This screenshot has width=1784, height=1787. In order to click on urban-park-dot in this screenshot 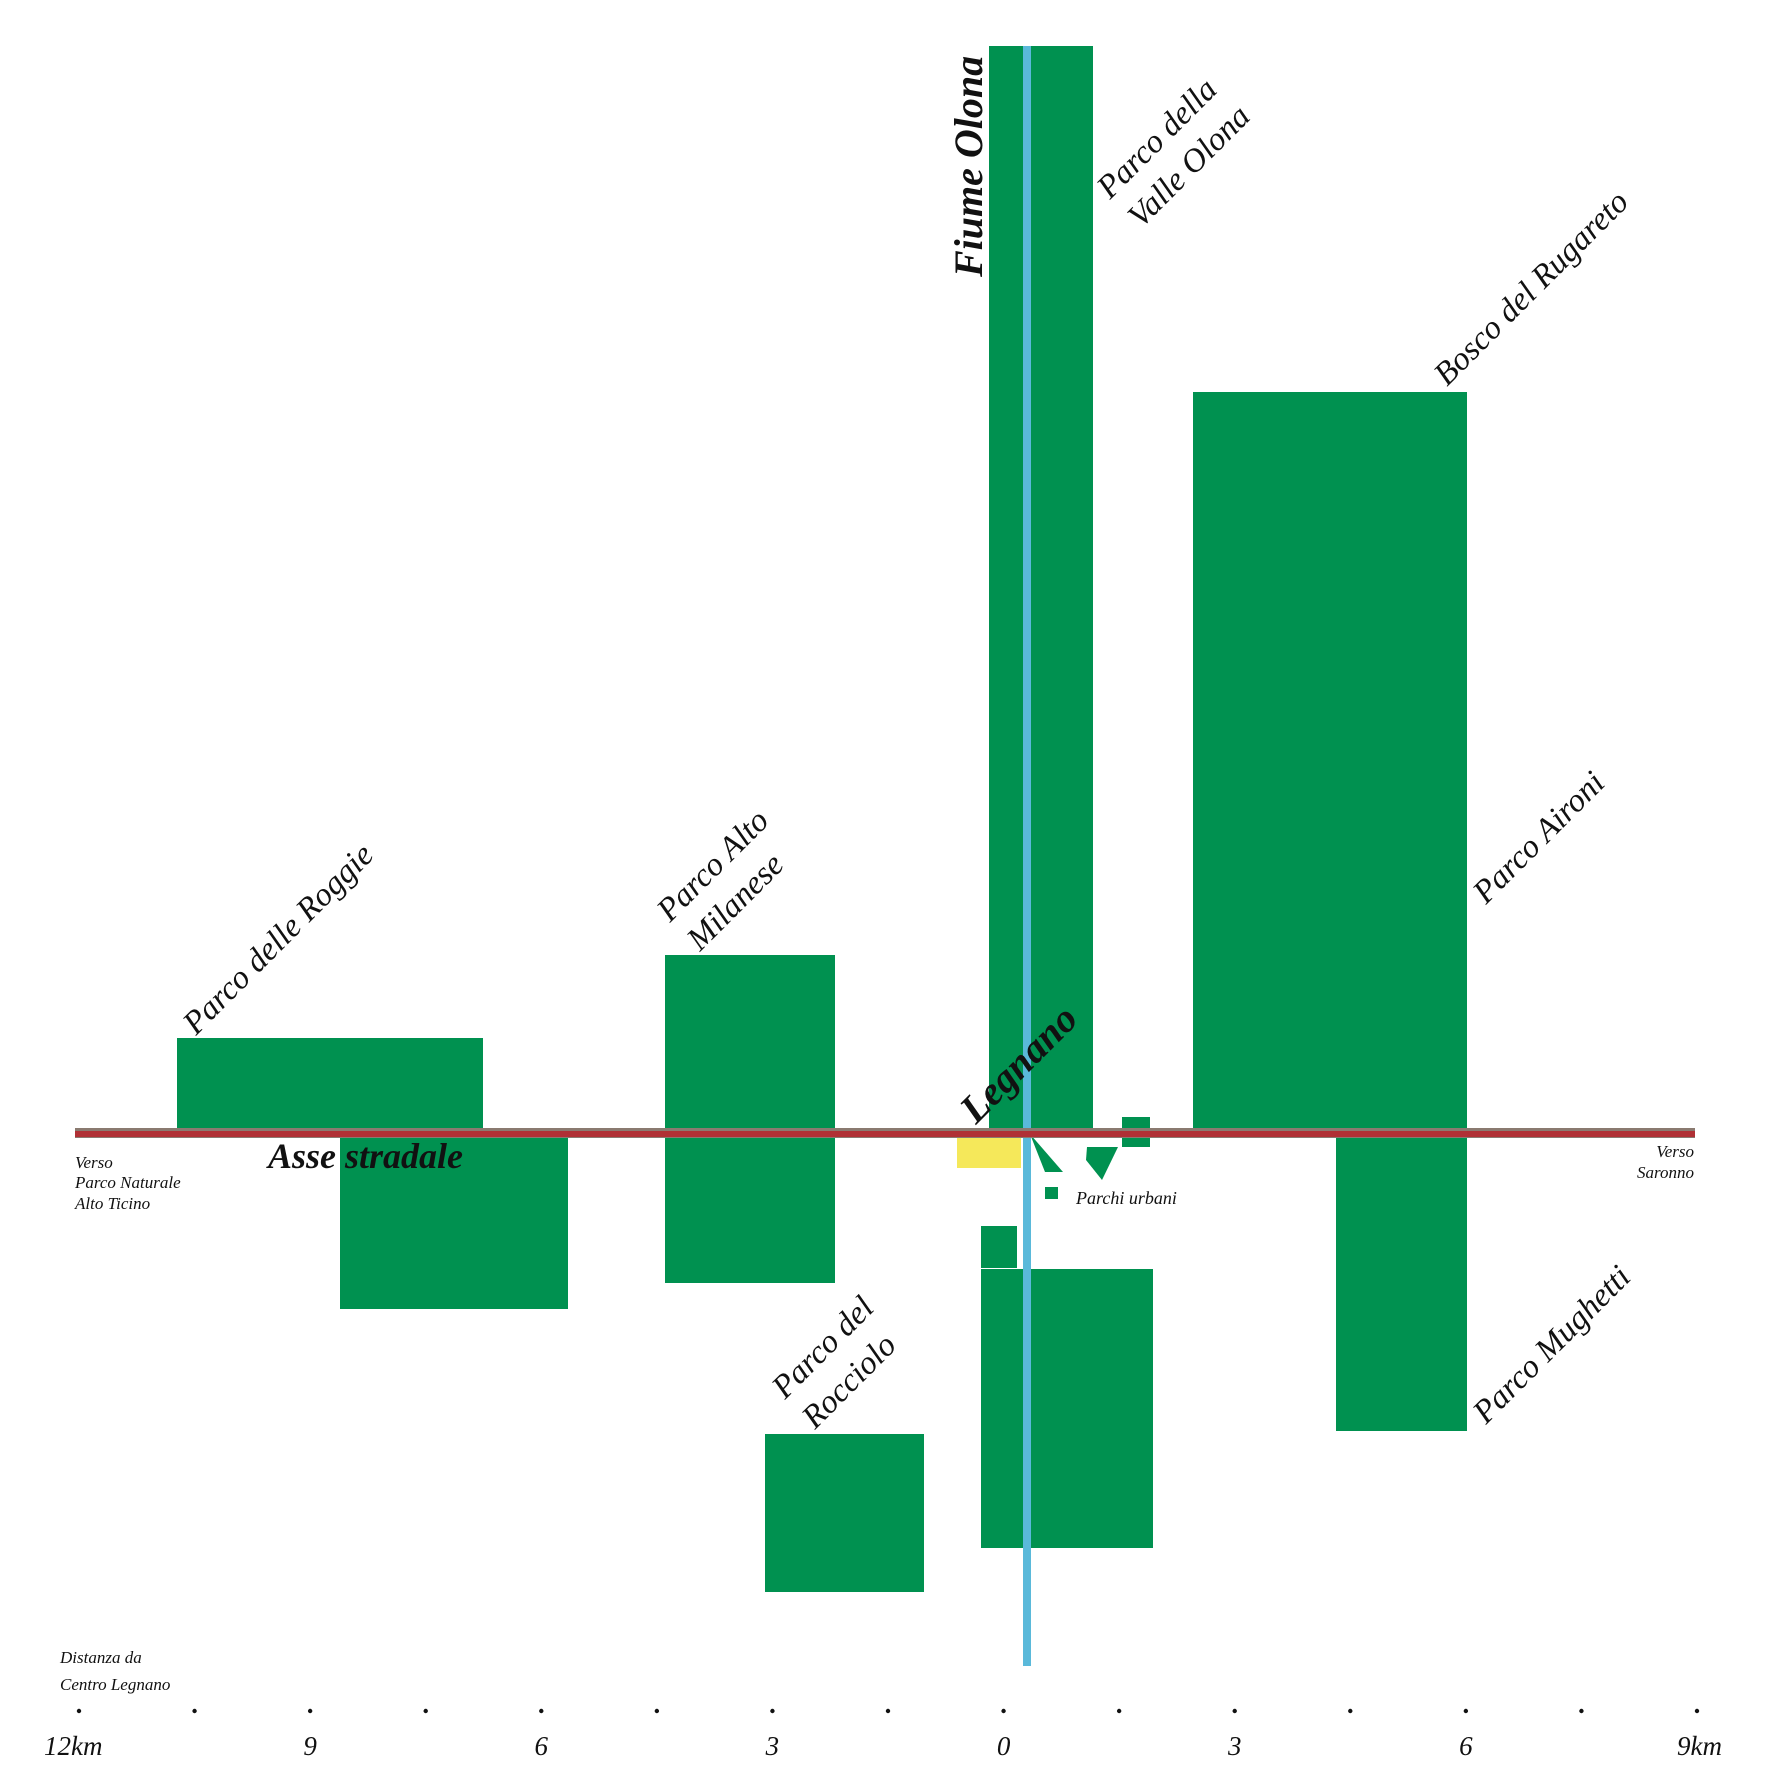, I will do `click(1051, 1193)`.